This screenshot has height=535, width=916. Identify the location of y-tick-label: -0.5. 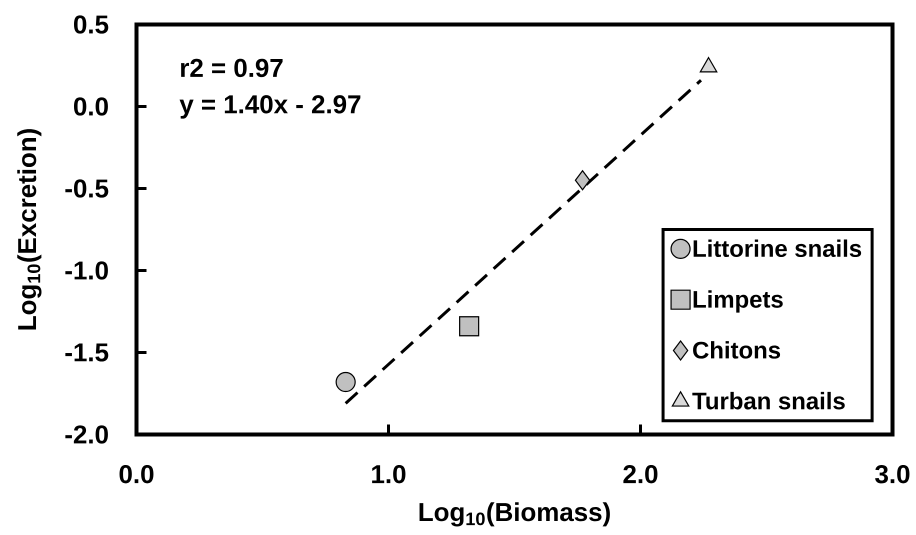
(86, 188).